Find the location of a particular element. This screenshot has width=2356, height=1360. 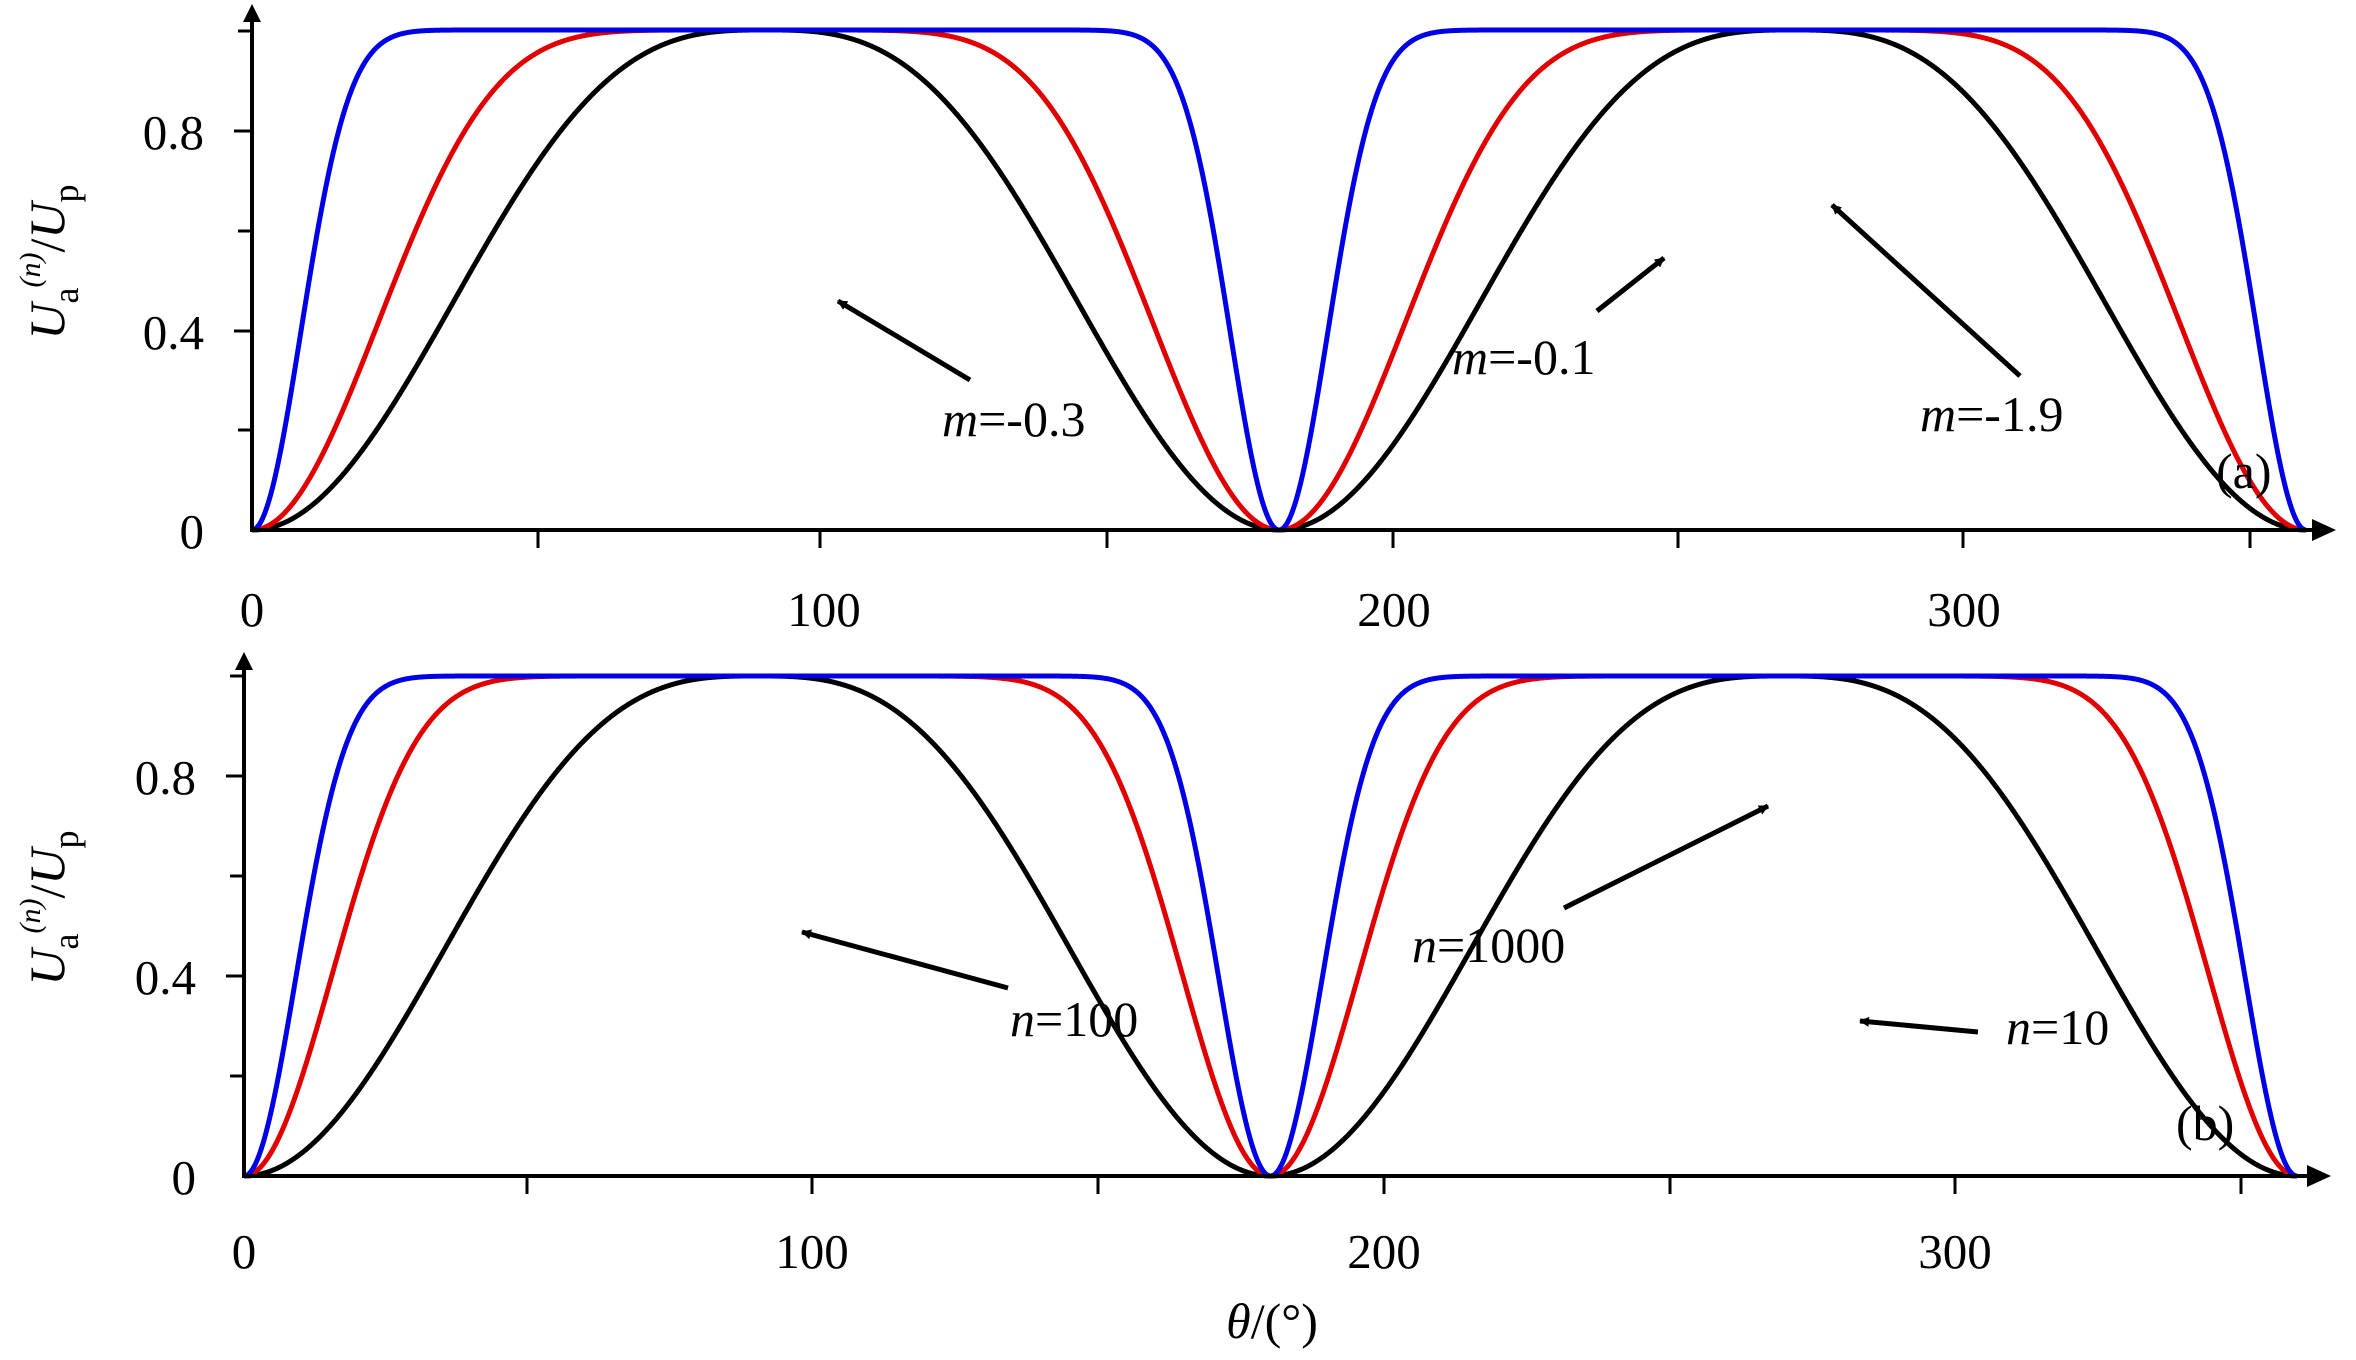

panel-a-y-axis-arrow is located at coordinates (252, 13).